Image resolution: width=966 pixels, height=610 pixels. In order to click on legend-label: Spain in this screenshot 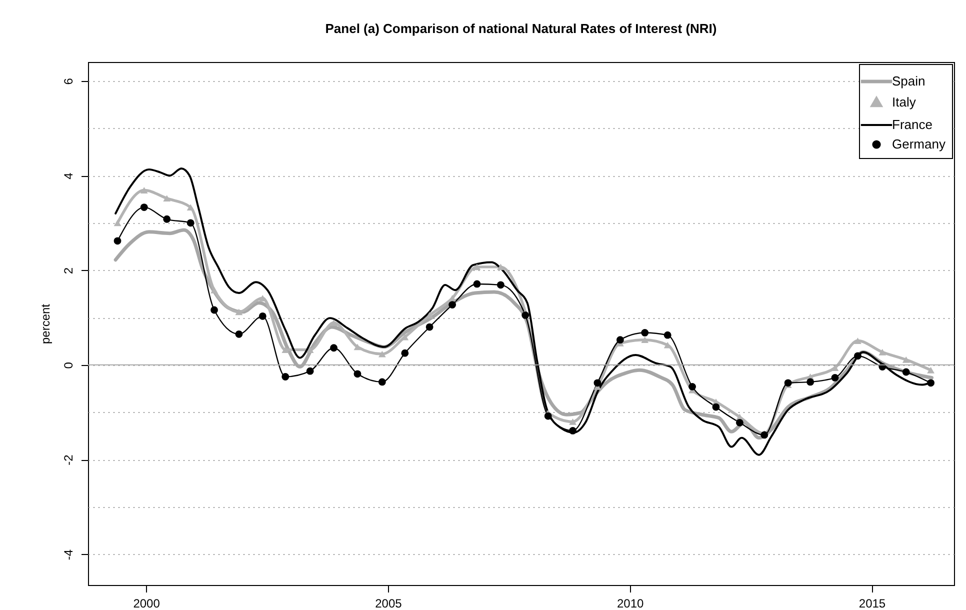, I will do `click(909, 81)`.